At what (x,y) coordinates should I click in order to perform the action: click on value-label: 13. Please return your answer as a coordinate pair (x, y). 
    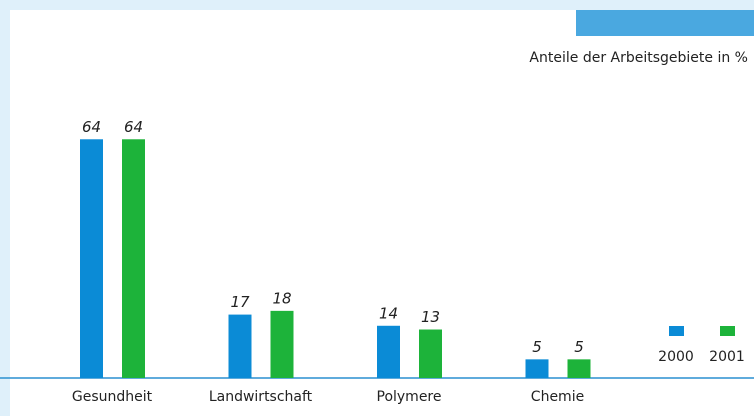
    Looking at the image, I should click on (430, 317).